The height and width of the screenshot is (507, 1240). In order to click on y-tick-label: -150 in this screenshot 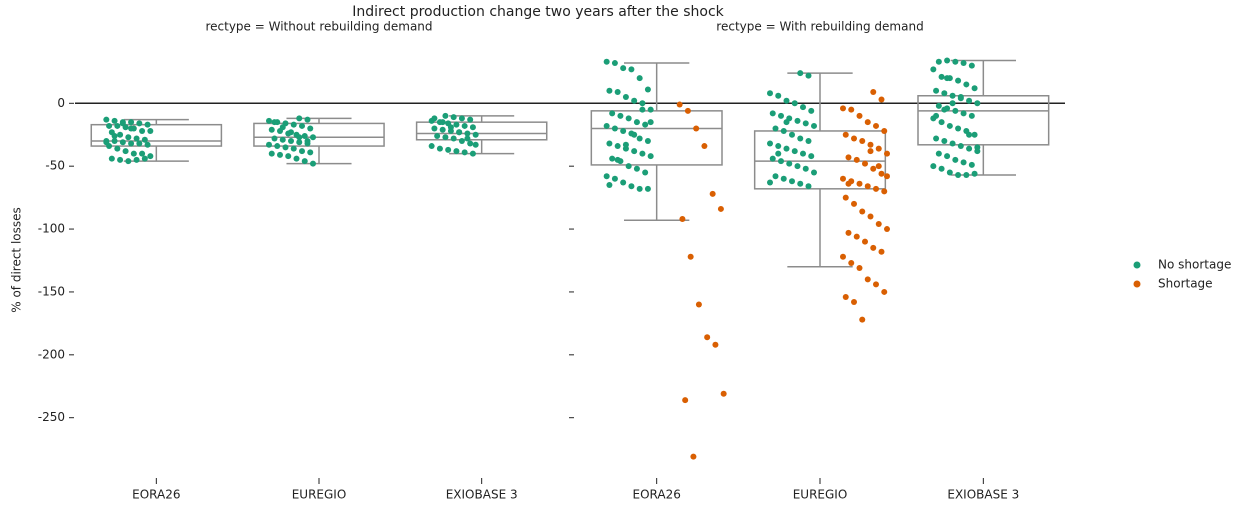, I will do `click(51, 291)`.